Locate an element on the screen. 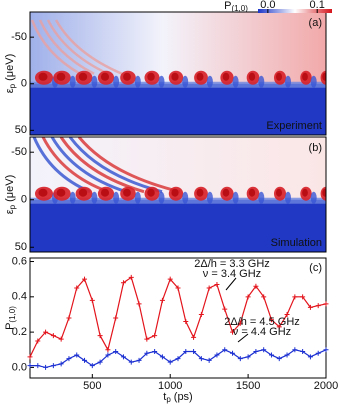 This screenshot has width=338, height=405. series-annotation: ν = 3.4 GHz is located at coordinates (232, 274).